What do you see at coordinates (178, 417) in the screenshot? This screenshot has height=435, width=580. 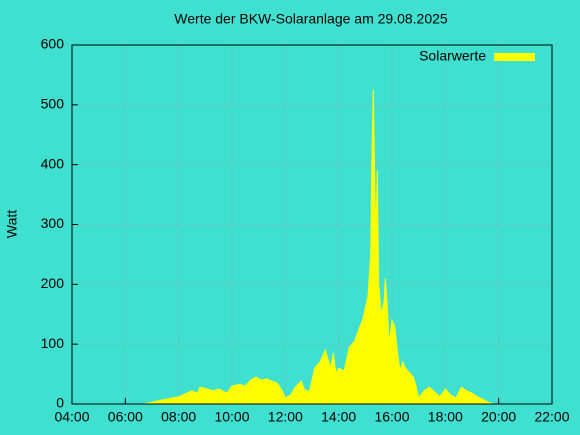 I see `x-tick-label: 08:00` at bounding box center [178, 417].